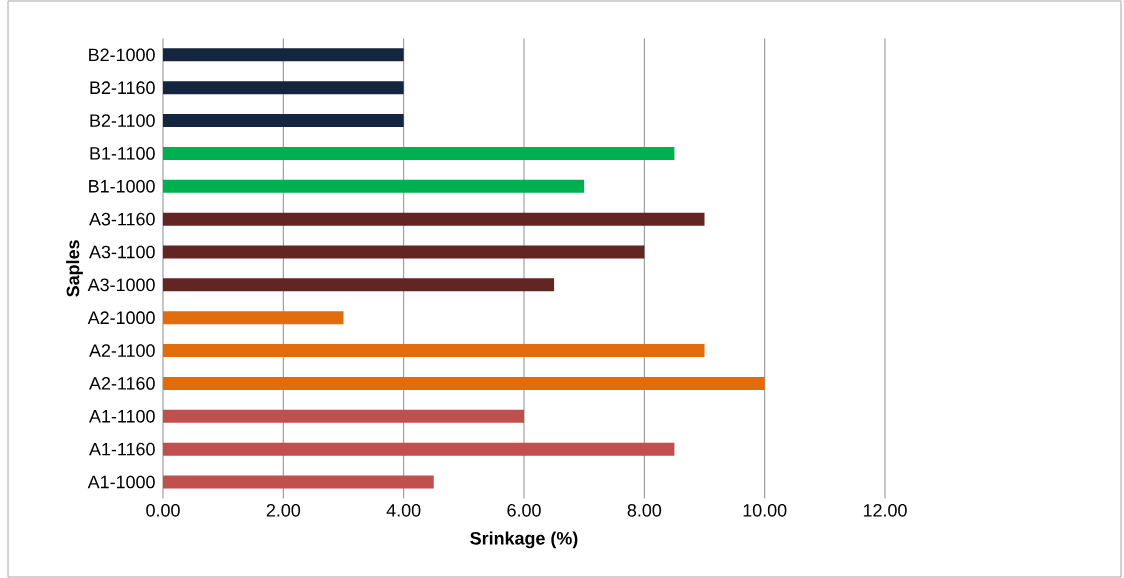 The height and width of the screenshot is (578, 1124). What do you see at coordinates (524, 540) in the screenshot?
I see `x-axis-title: Srinkage (%)` at bounding box center [524, 540].